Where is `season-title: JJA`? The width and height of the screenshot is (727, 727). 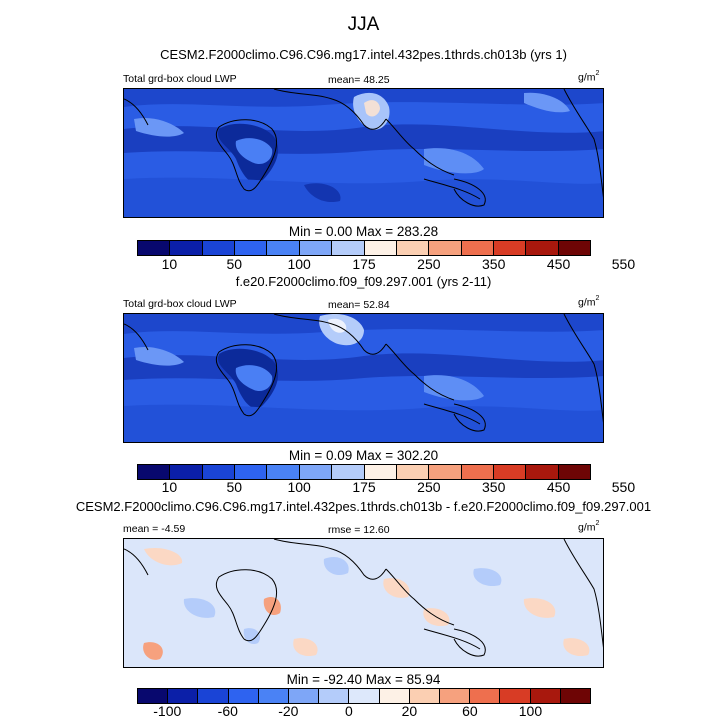 season-title: JJA is located at coordinates (363, 24).